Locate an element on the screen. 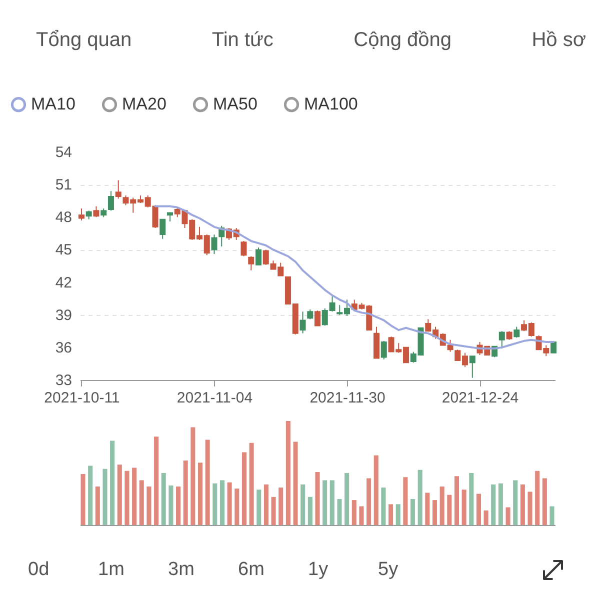 The height and width of the screenshot is (600, 600). x-tick-label: 2021-12-24 is located at coordinates (480, 398).